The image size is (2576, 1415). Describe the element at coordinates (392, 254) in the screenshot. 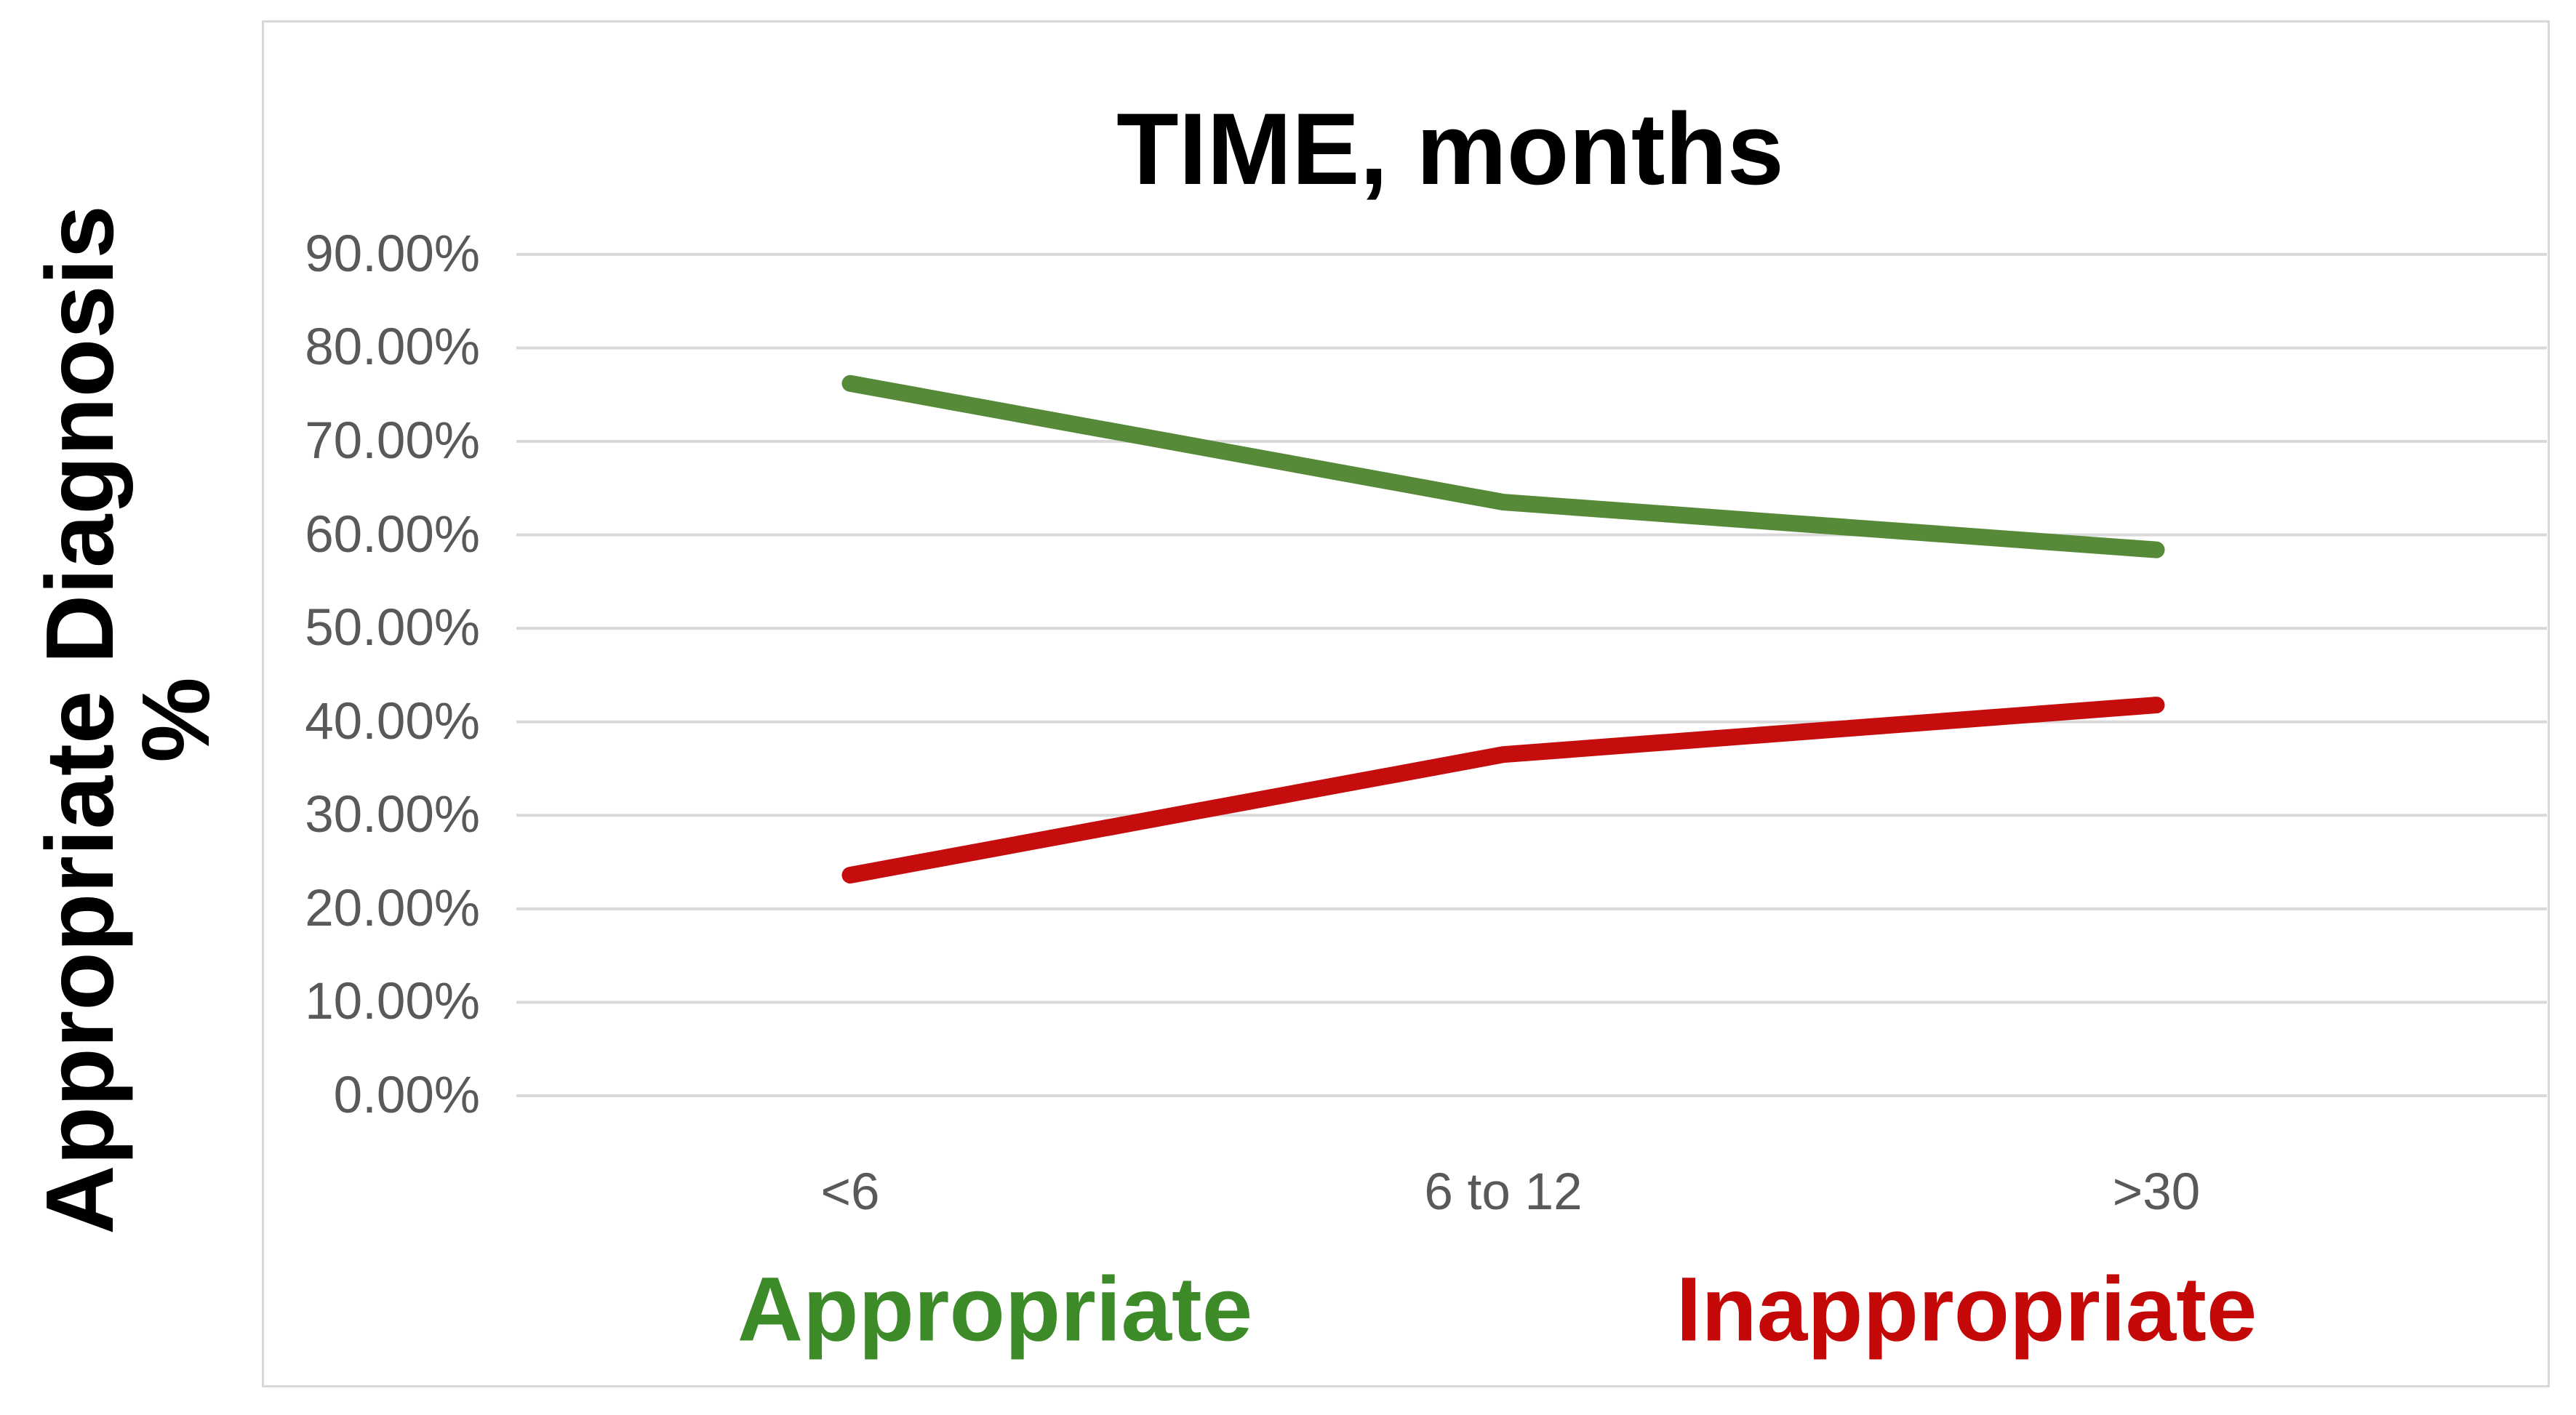

I see `y-tick-label: 90.00%` at that location.